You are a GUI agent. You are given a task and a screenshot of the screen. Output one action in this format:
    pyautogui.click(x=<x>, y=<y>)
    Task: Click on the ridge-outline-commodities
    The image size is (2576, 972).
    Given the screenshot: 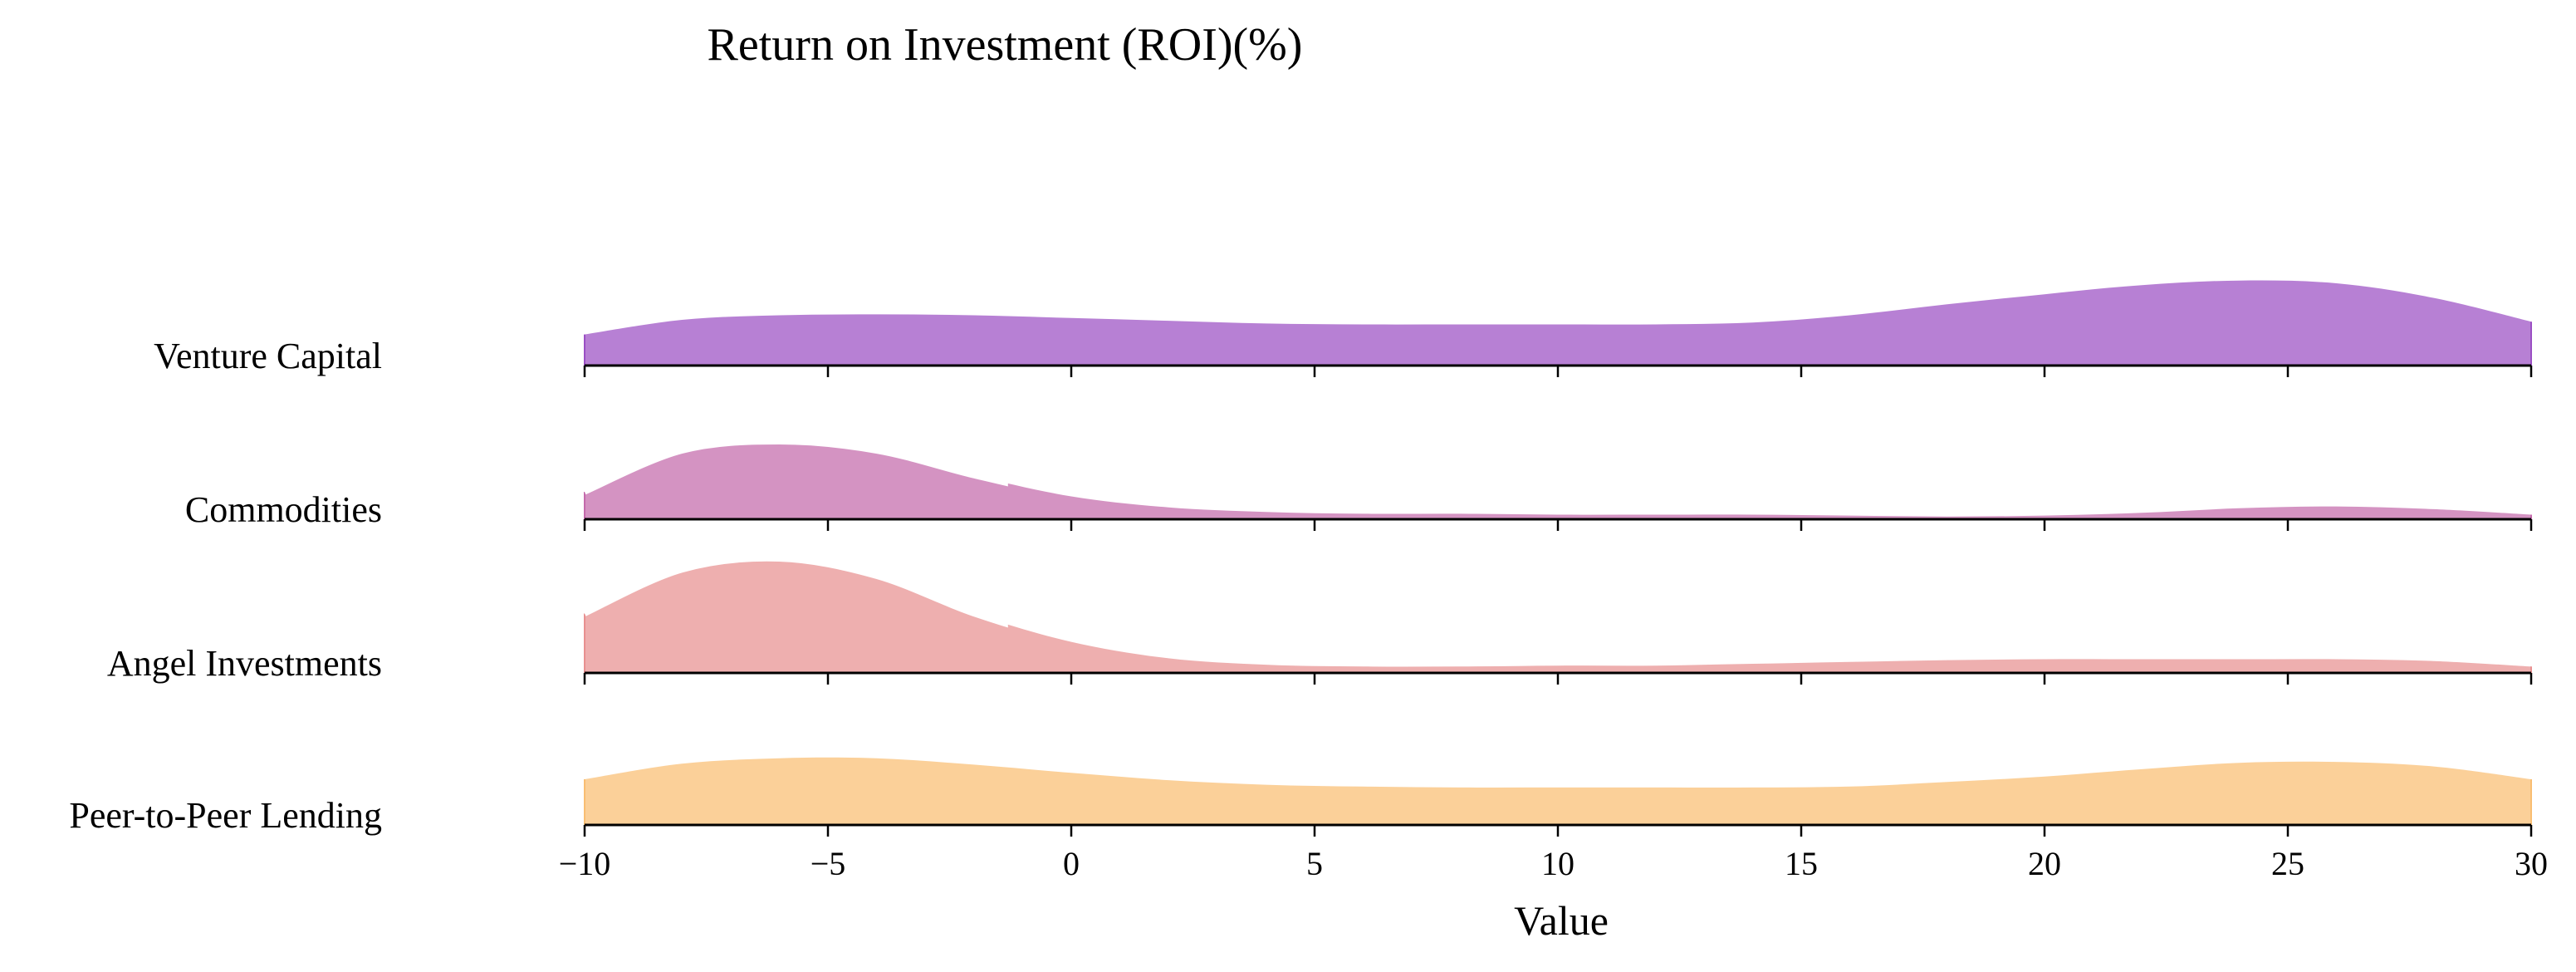 What is the action you would take?
    pyautogui.click(x=796, y=467)
    